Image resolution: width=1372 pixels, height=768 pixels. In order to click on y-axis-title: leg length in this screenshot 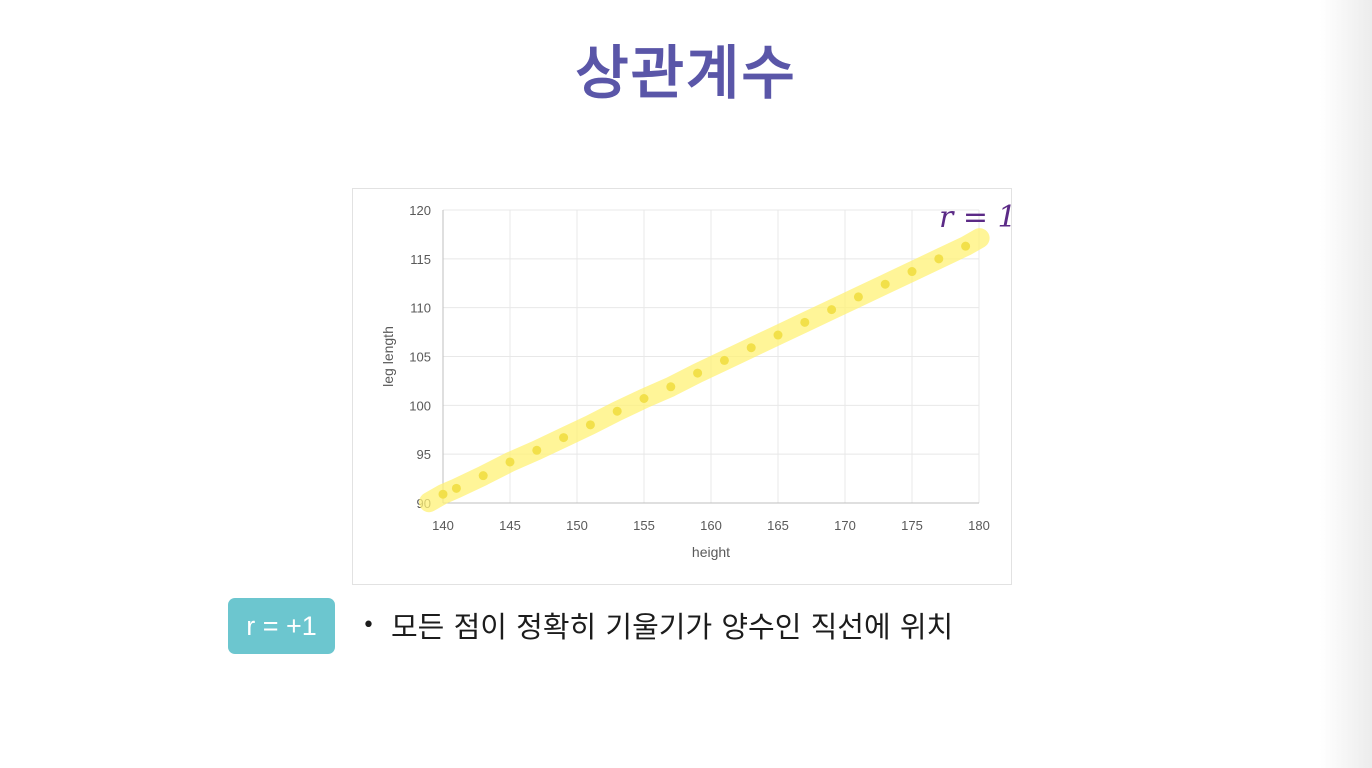, I will do `click(388, 356)`.